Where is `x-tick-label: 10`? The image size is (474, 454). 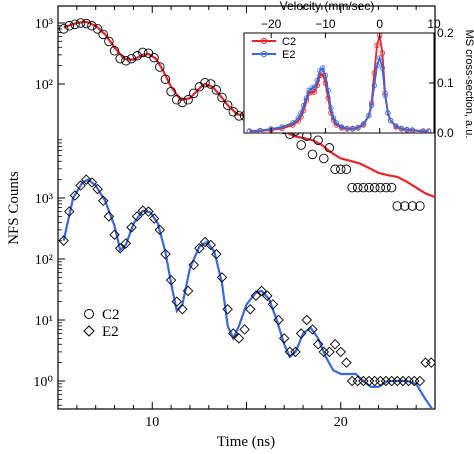
x-tick-label: 10 is located at coordinates (152, 422).